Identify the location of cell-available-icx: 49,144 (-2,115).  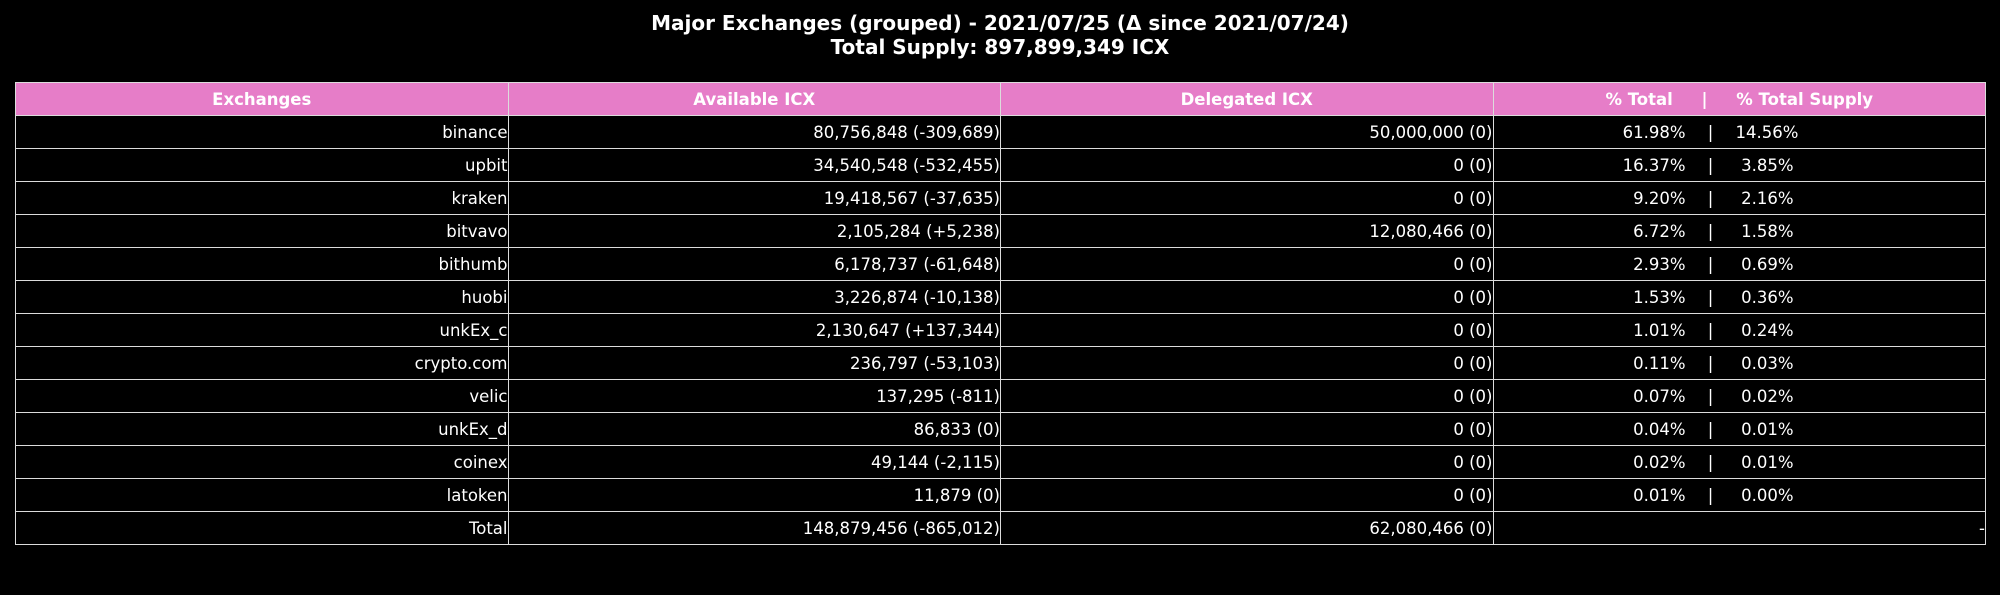
(754, 462).